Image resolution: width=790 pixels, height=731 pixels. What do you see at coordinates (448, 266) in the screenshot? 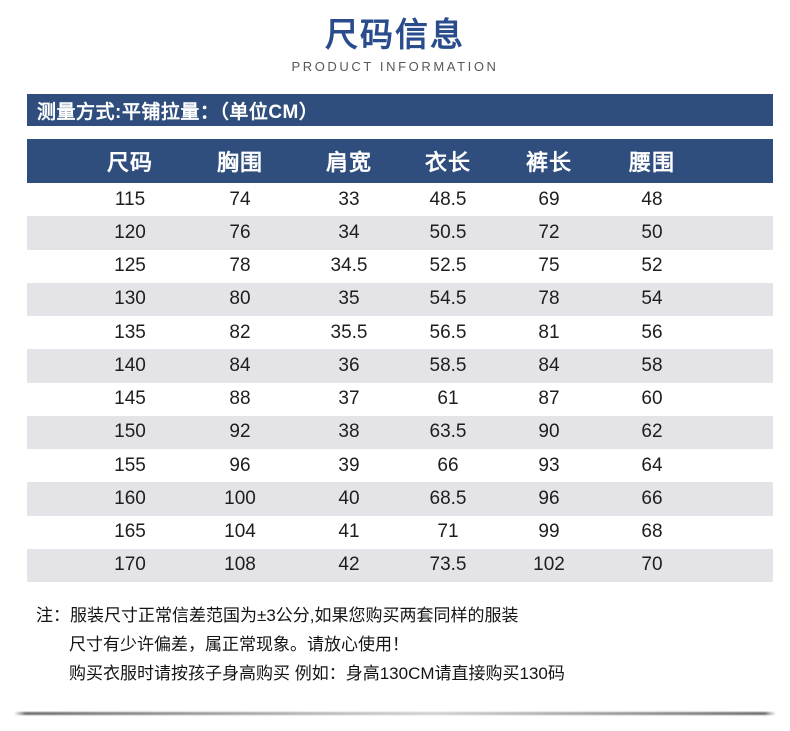
I see `table-cell: 52.5` at bounding box center [448, 266].